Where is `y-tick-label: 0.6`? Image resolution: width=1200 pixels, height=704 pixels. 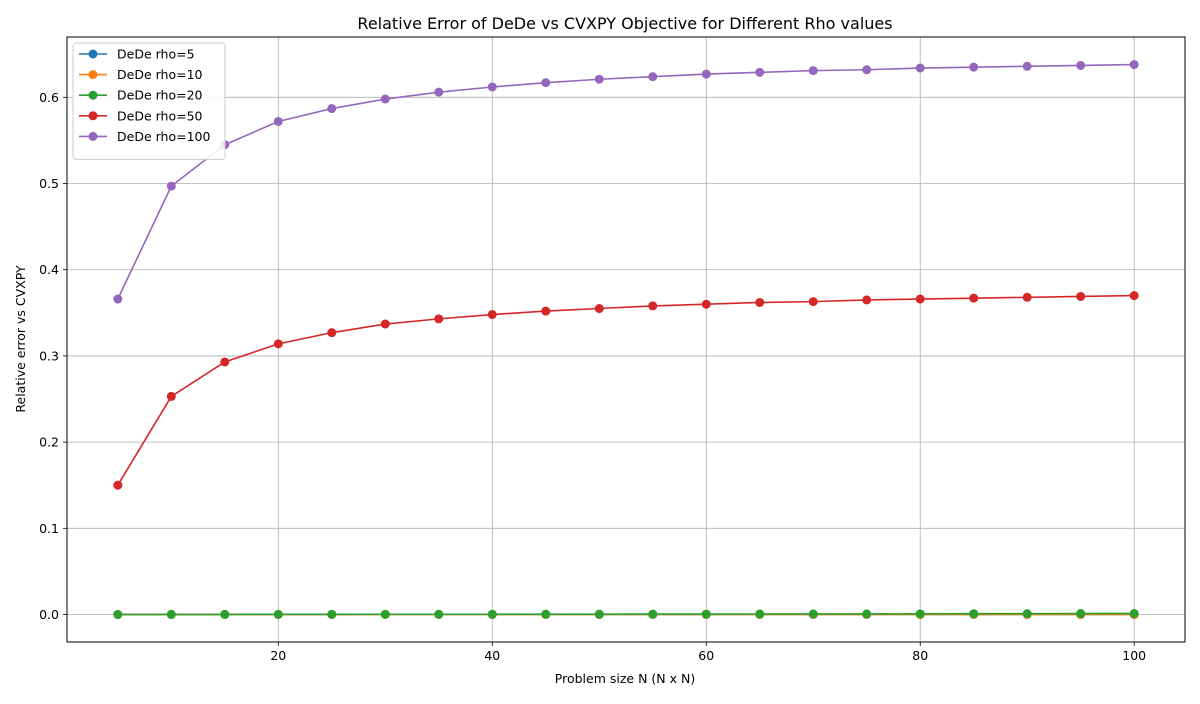 y-tick-label: 0.6 is located at coordinates (49, 97).